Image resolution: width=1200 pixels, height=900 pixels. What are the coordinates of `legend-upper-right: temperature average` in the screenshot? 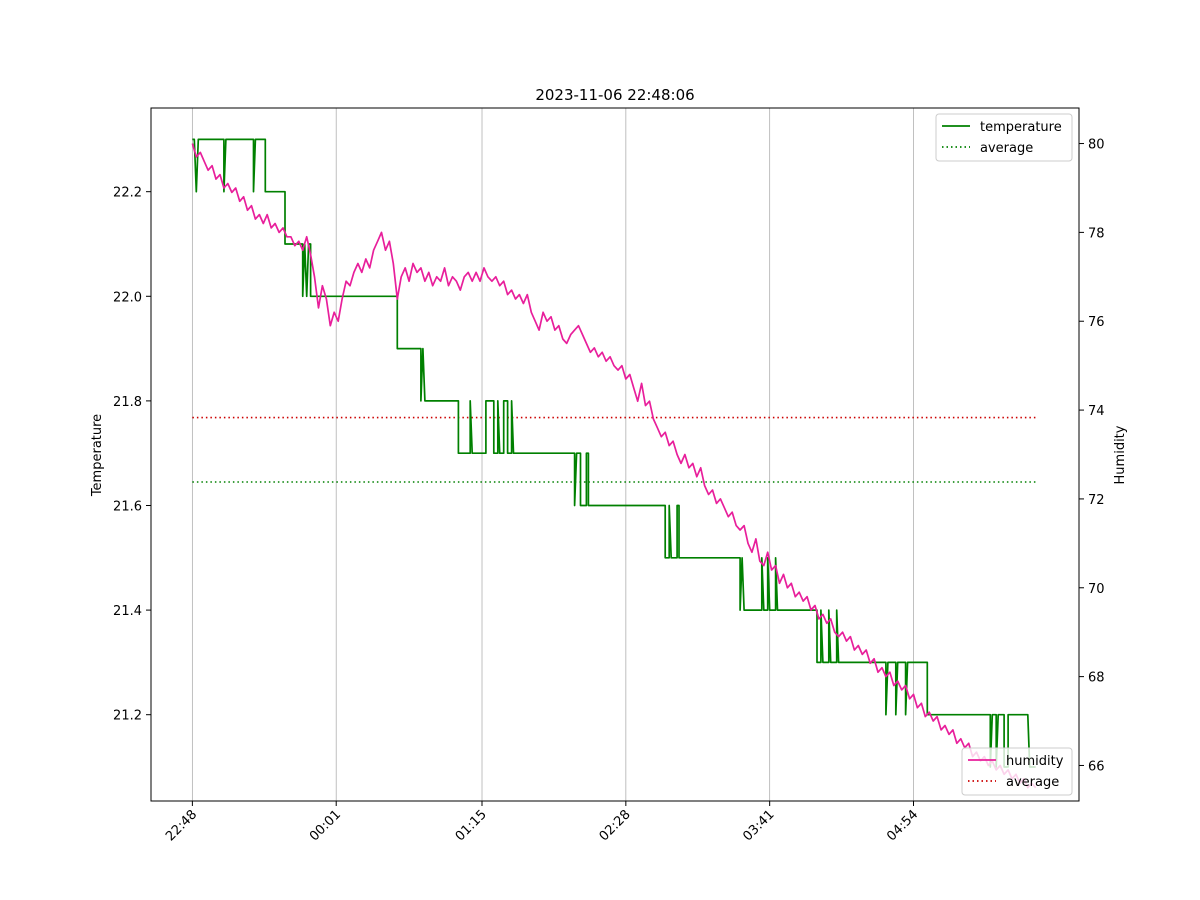 It's located at (1004, 137).